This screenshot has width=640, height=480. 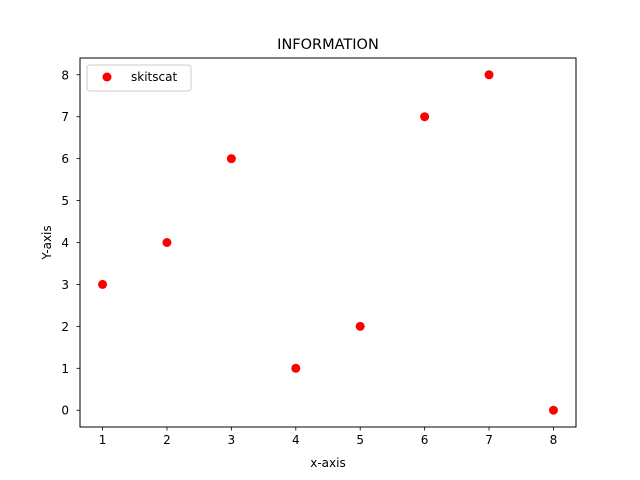 What do you see at coordinates (328, 437) in the screenshot?
I see `x-axis-ticks: 1 2 3 4 5 6 7 8` at bounding box center [328, 437].